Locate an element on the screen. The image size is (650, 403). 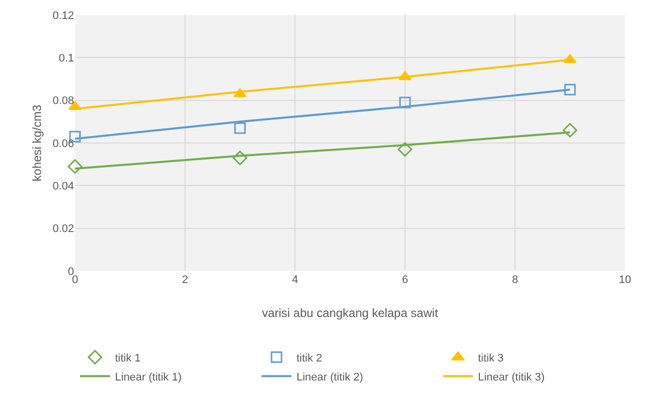
legend-label: Linear (titik 2) is located at coordinates (330, 377).